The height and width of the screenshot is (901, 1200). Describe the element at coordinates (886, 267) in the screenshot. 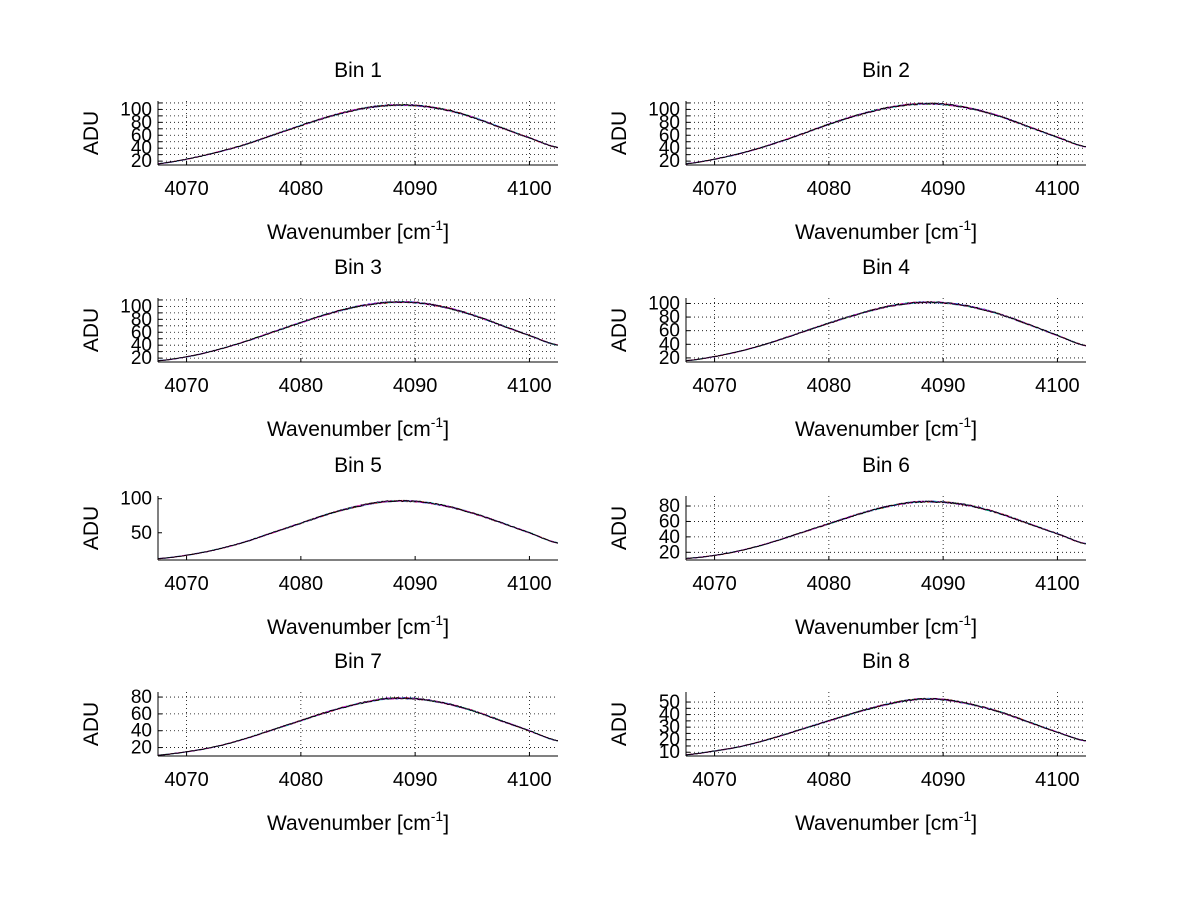

I see `bin-4-title: Bin 4` at that location.